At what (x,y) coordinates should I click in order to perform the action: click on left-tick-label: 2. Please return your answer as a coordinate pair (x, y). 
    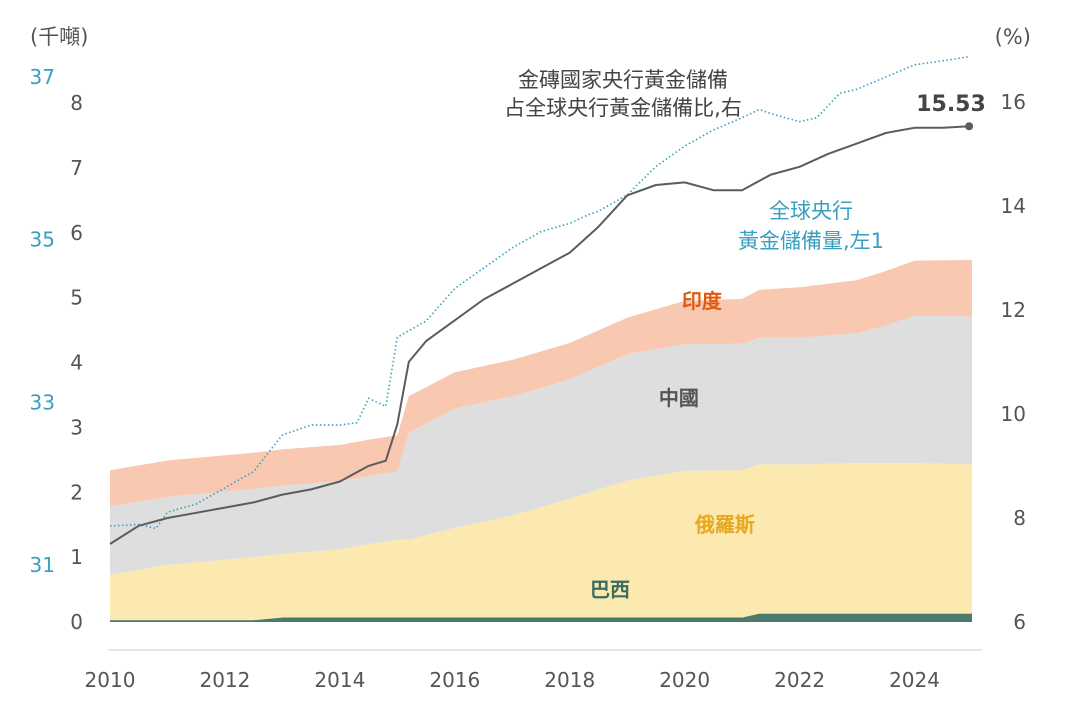
    Looking at the image, I should click on (76, 492).